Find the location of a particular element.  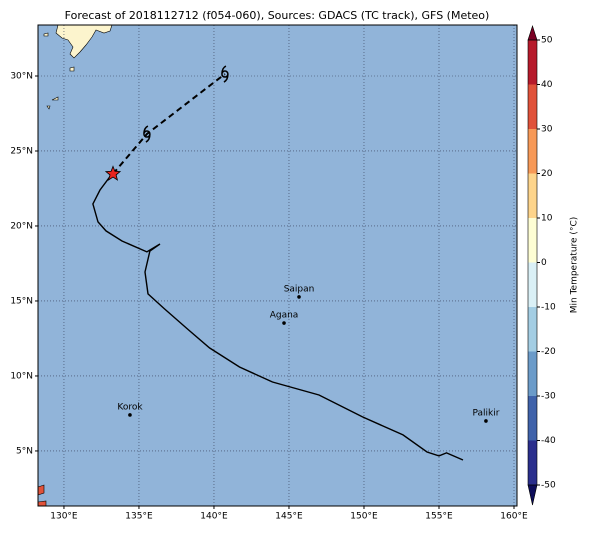

city-label: Saipan is located at coordinates (299, 289).